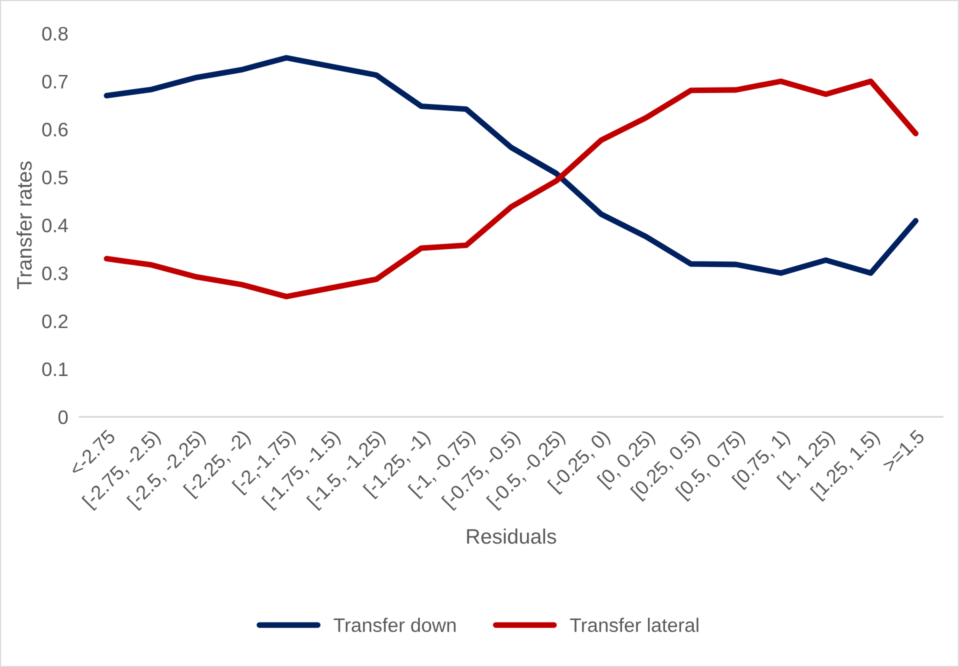 This screenshot has width=959, height=667. I want to click on x-axis-title: Residuals, so click(511, 536).